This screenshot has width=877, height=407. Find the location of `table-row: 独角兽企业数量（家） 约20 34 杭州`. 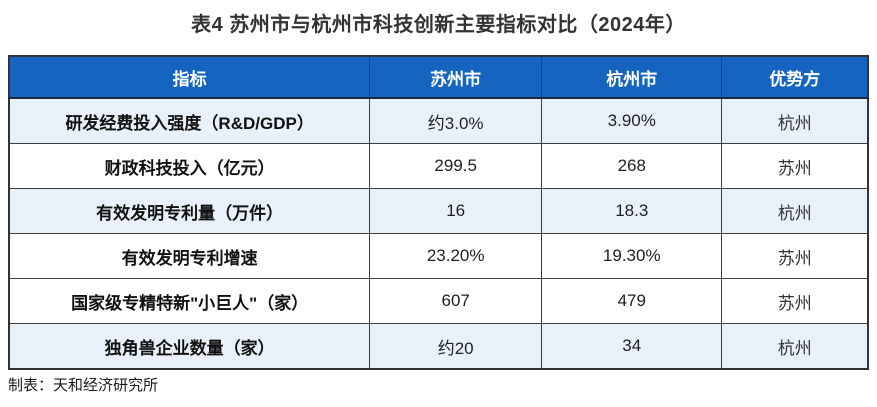

table-row: 独角兽企业数量（家） 约20 34 杭州 is located at coordinates (438, 346).